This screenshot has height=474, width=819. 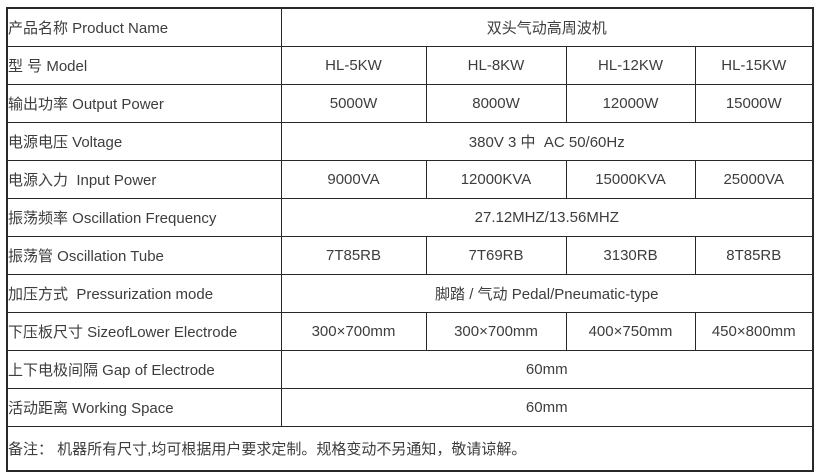 What do you see at coordinates (144, 407) in the screenshot?
I see `row-label-working-space: 活动距离 Working Space` at bounding box center [144, 407].